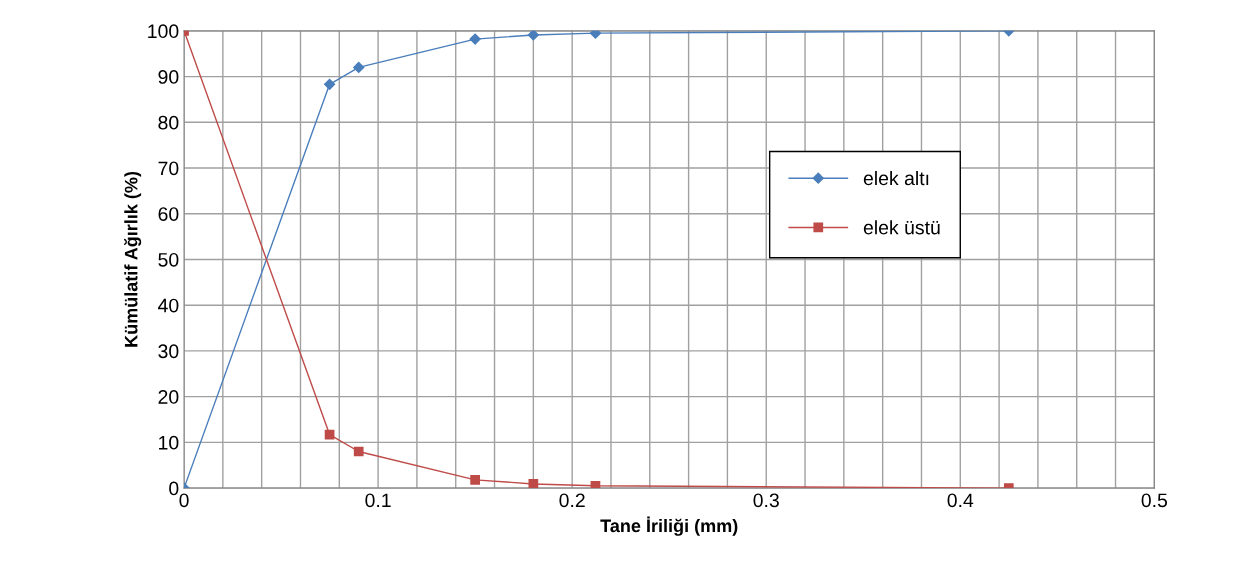 The image size is (1252, 561). What do you see at coordinates (168, 259) in the screenshot?
I see `y-tick-label: 50` at bounding box center [168, 259].